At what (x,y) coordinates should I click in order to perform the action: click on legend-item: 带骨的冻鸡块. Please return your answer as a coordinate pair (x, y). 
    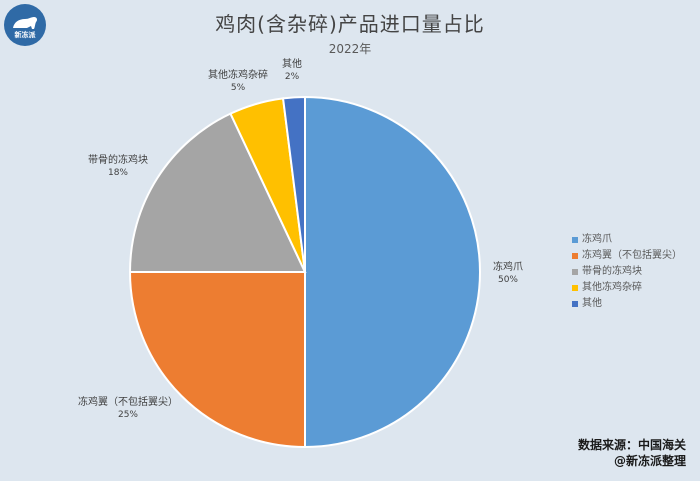
    Looking at the image, I should click on (627, 272).